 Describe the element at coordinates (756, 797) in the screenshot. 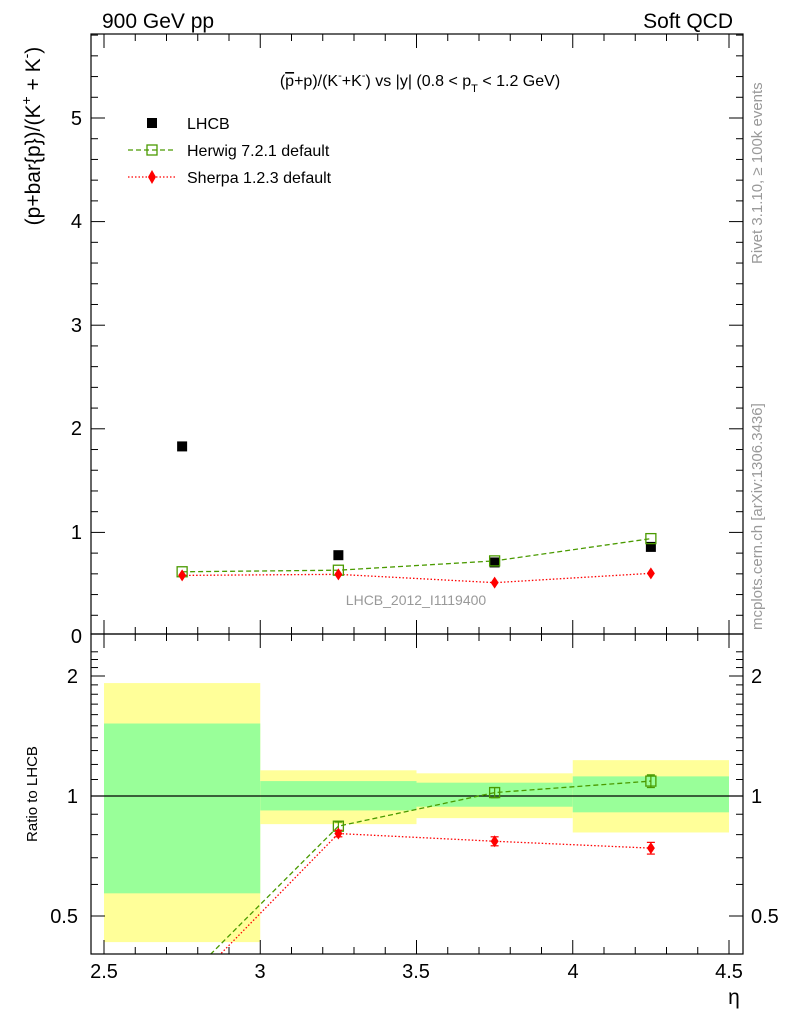

I see `ratio-y-tick-label-right: 1` at that location.